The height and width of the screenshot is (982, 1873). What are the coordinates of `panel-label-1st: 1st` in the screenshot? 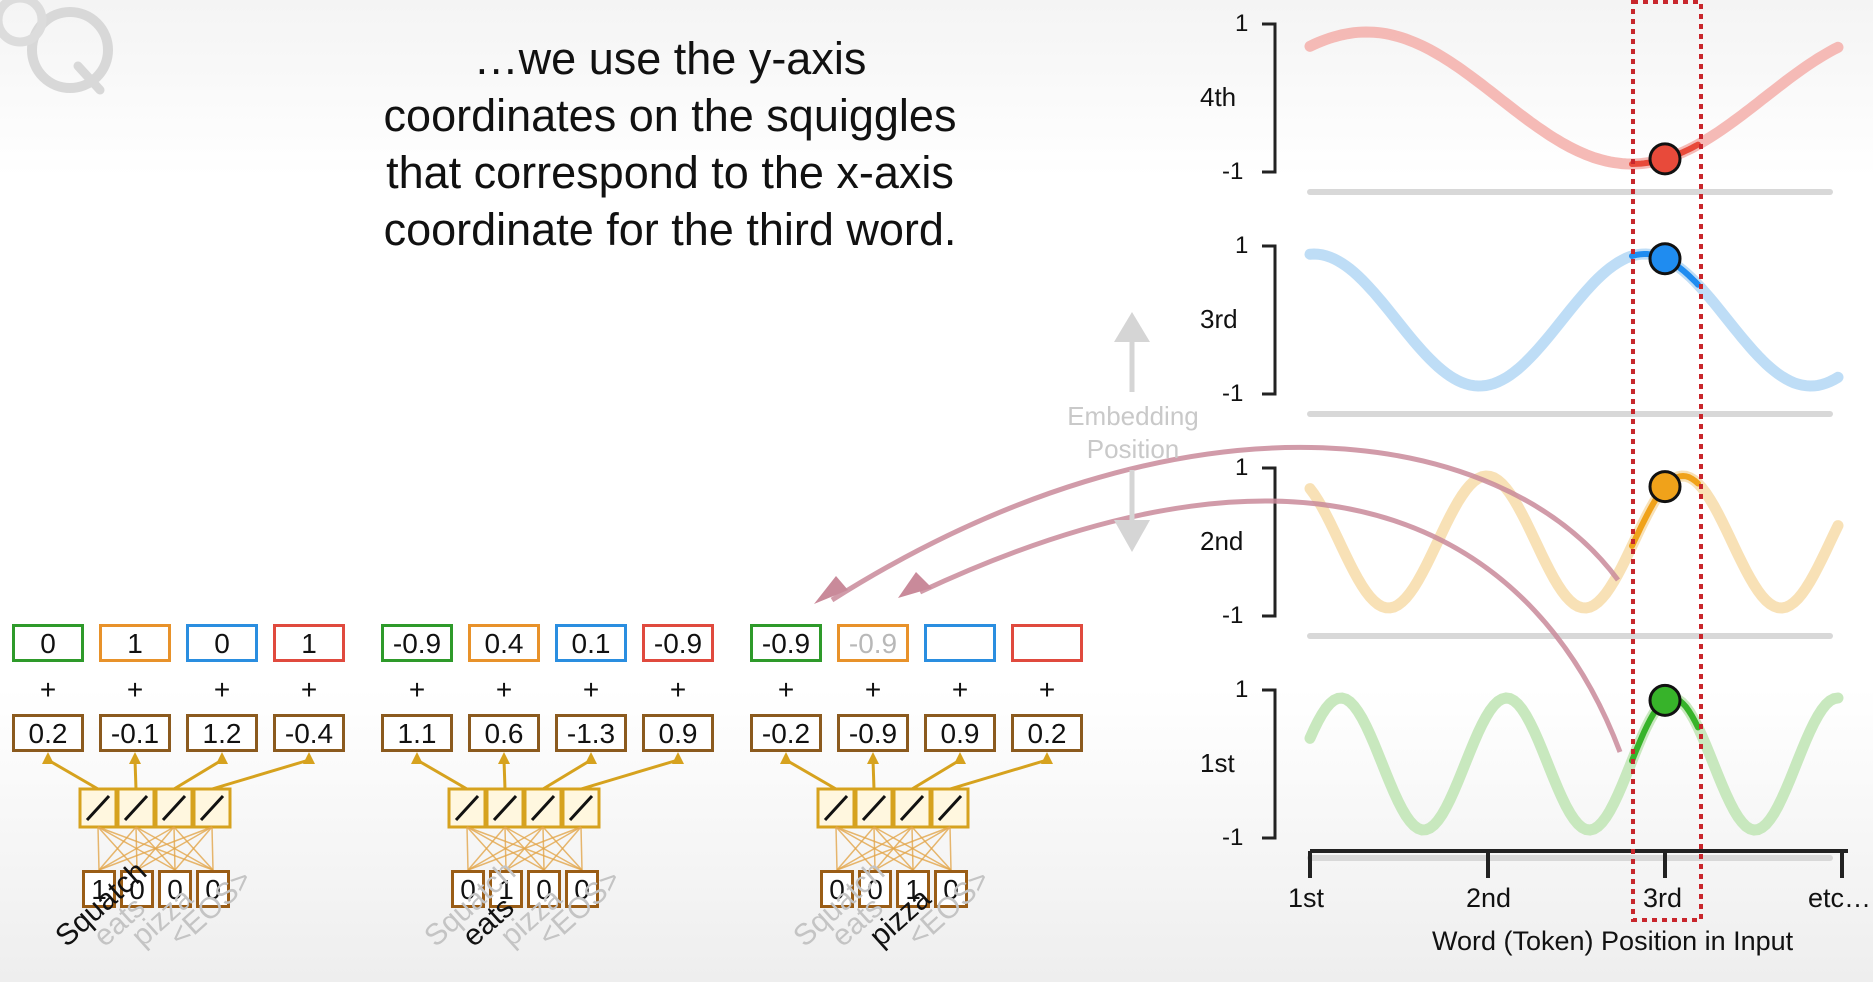 It's located at (1217, 763).